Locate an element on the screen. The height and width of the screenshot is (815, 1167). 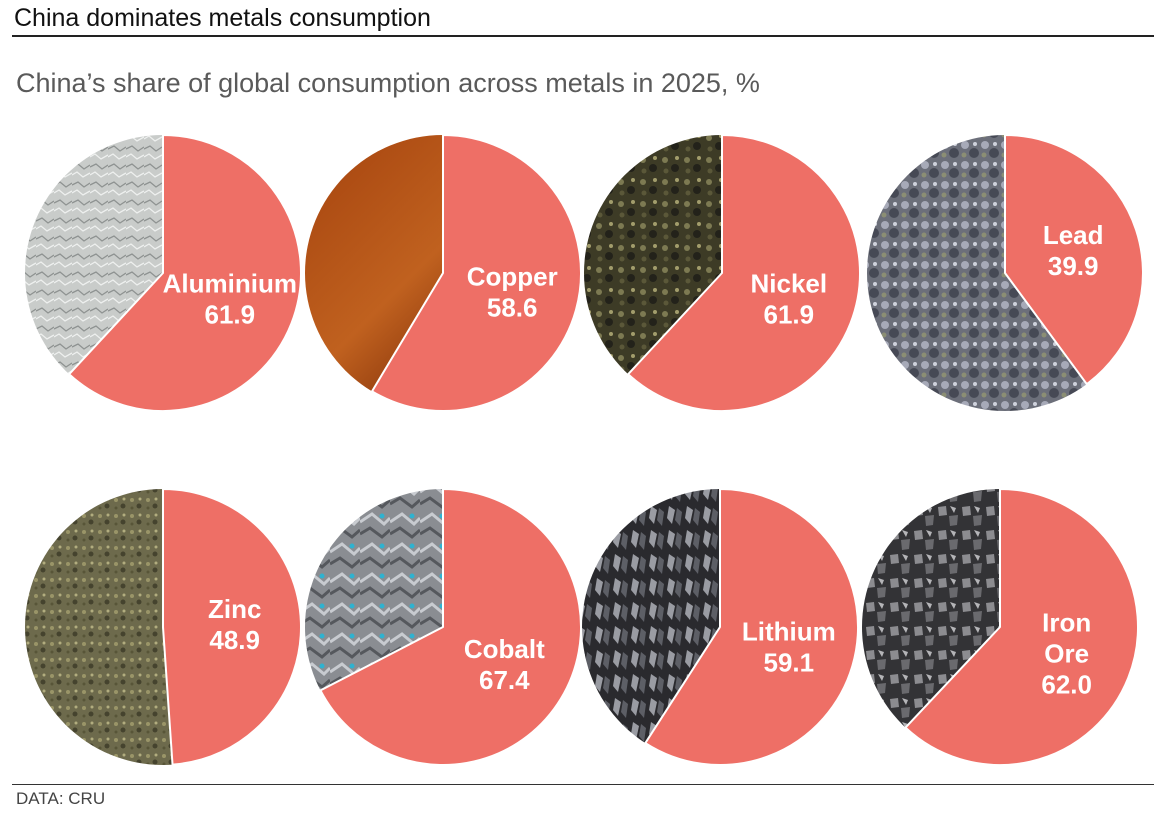
pie-slice-china-lithium is located at coordinates (751, 627).